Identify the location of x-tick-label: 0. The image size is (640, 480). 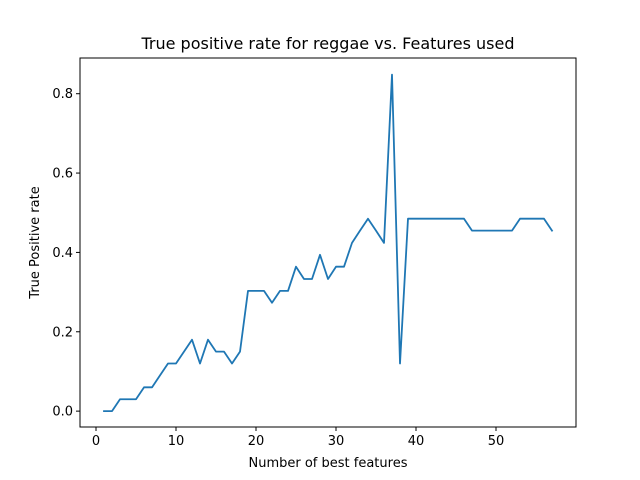
(96, 441).